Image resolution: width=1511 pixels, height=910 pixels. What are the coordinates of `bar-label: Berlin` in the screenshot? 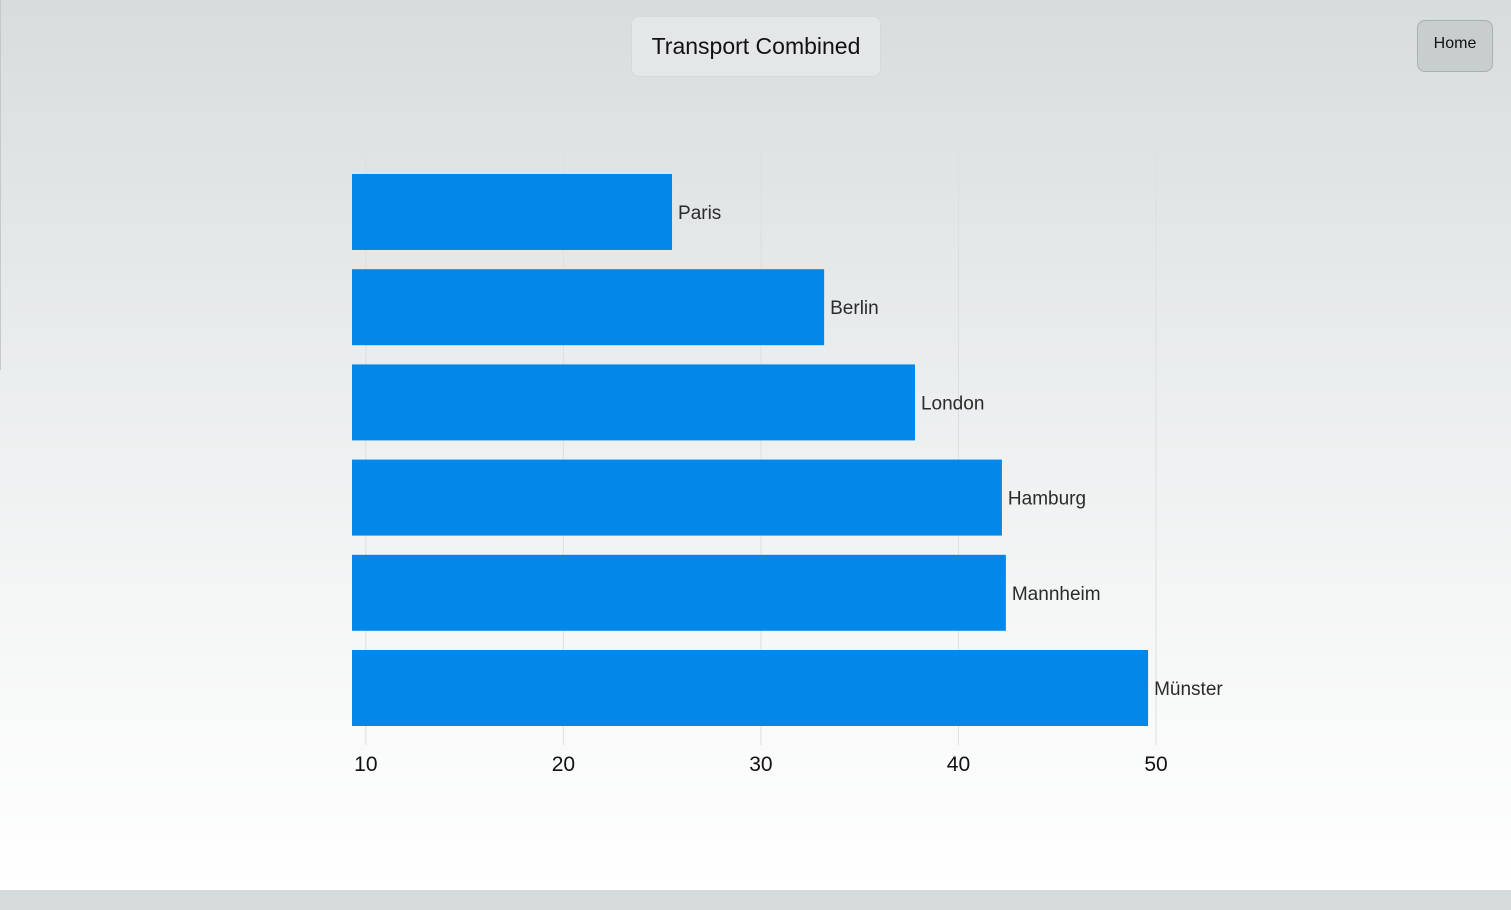 It's located at (854, 308).